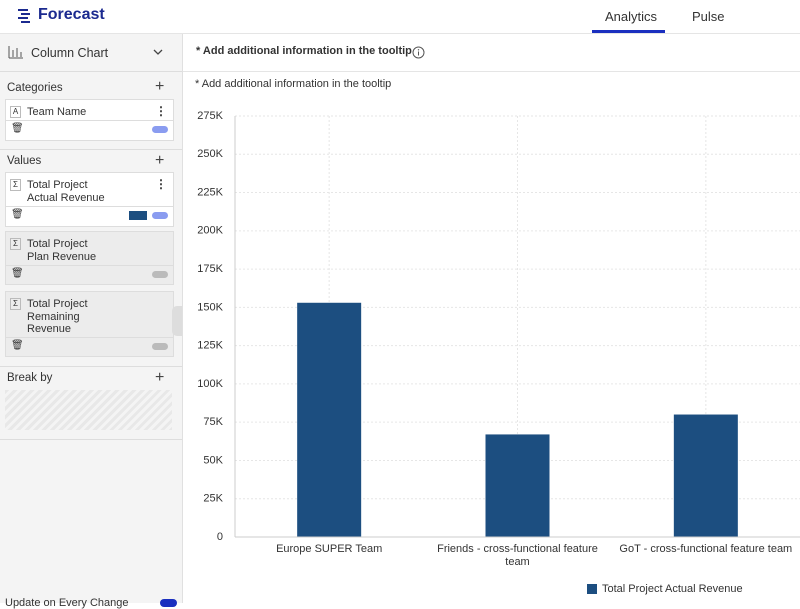 This screenshot has height=609, width=800. I want to click on x-tick-label: Friends - cross-functional feature team, so click(517, 555).